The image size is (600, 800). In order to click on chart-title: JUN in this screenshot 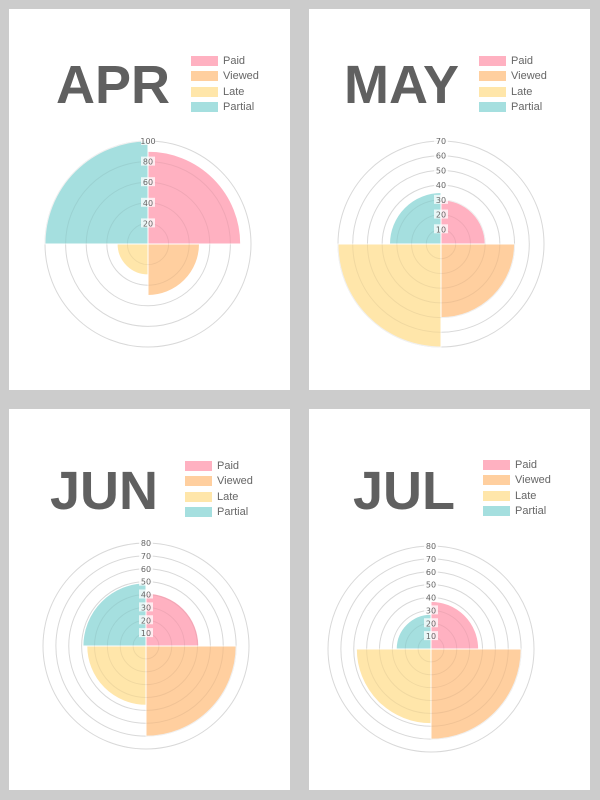, I will do `click(104, 491)`.